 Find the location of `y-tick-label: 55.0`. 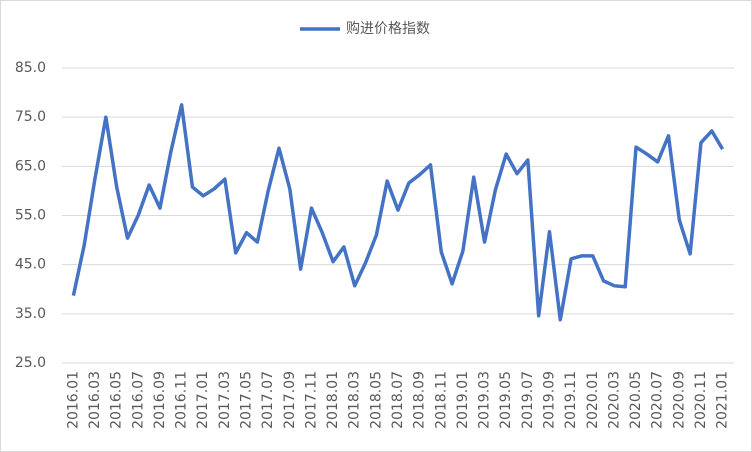

y-tick-label: 55.0 is located at coordinates (30, 216).